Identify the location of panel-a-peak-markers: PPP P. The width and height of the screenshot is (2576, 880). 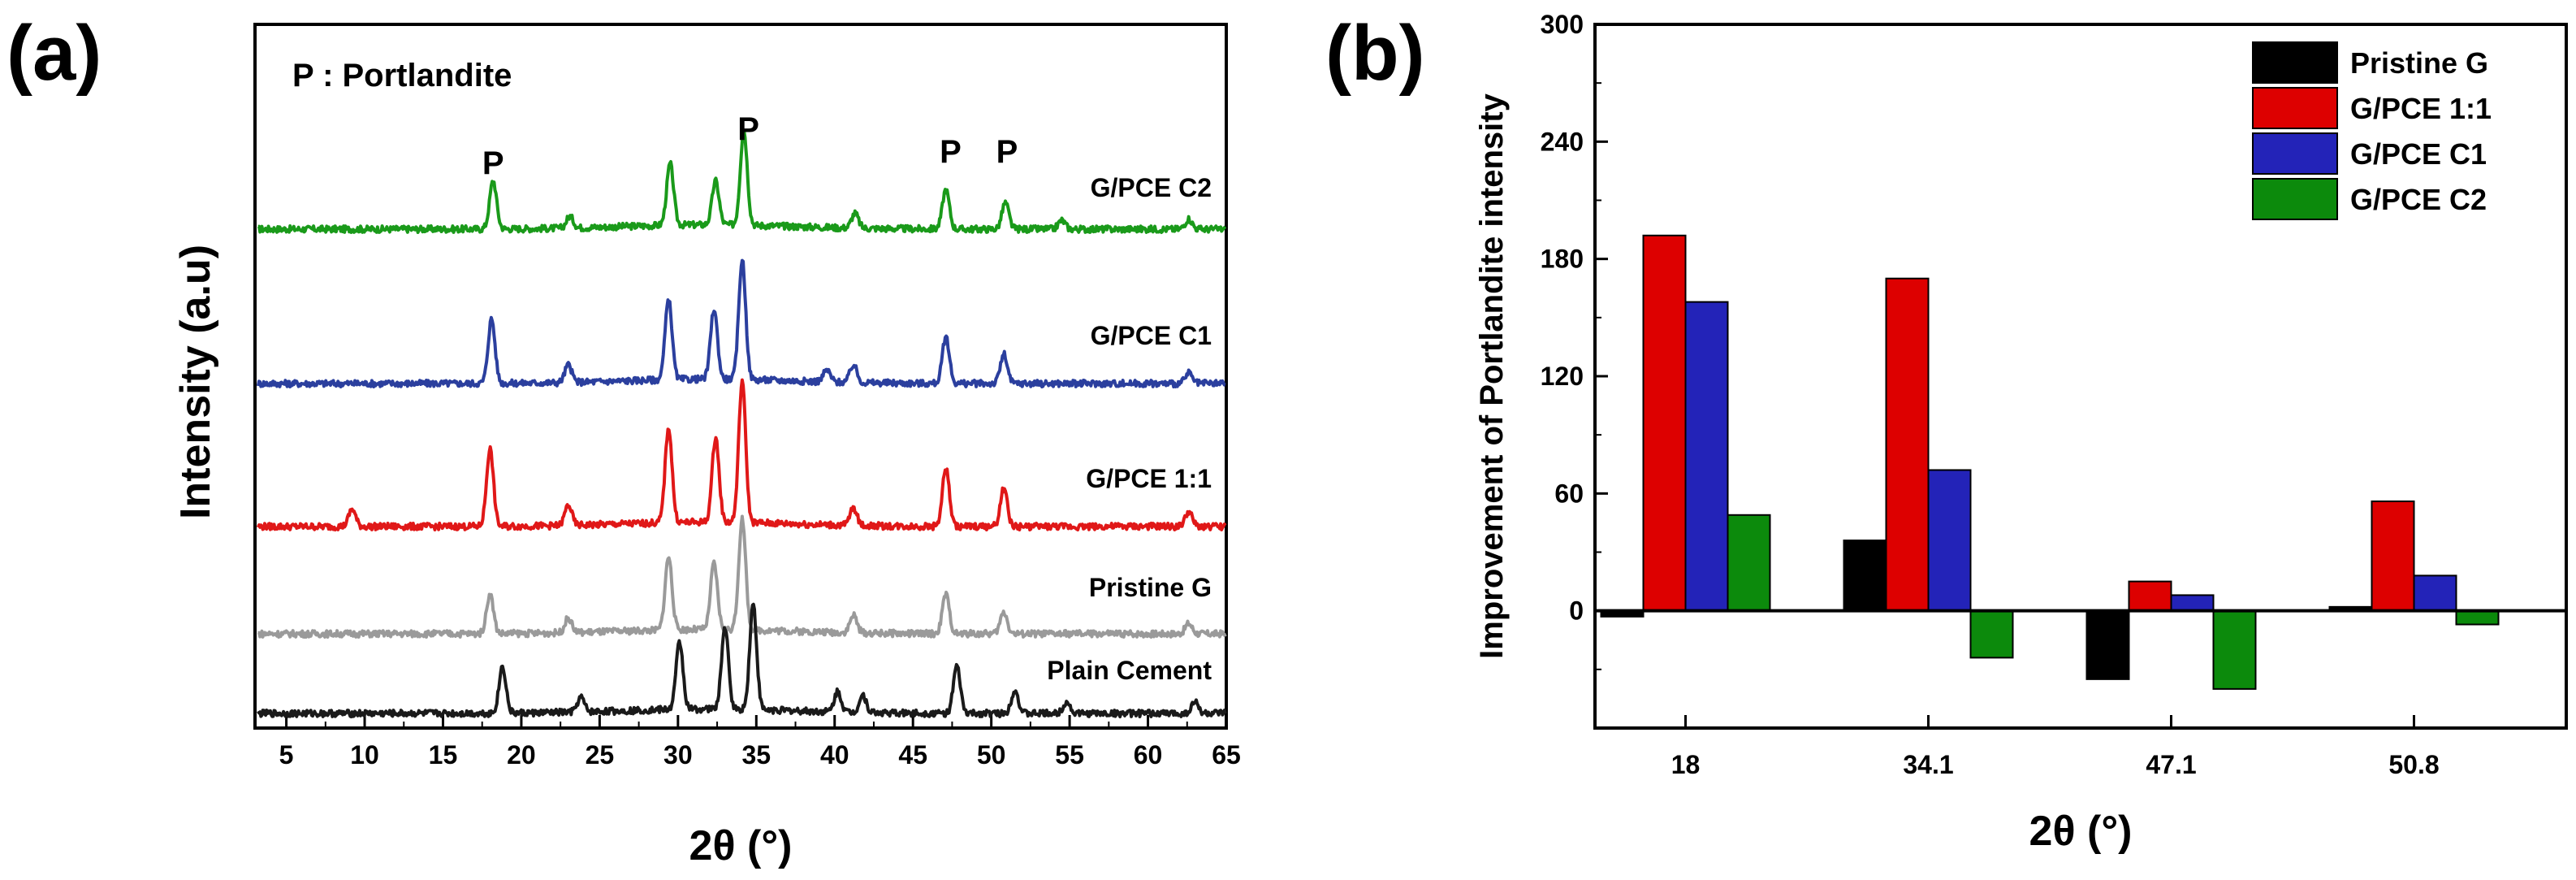
(750, 146).